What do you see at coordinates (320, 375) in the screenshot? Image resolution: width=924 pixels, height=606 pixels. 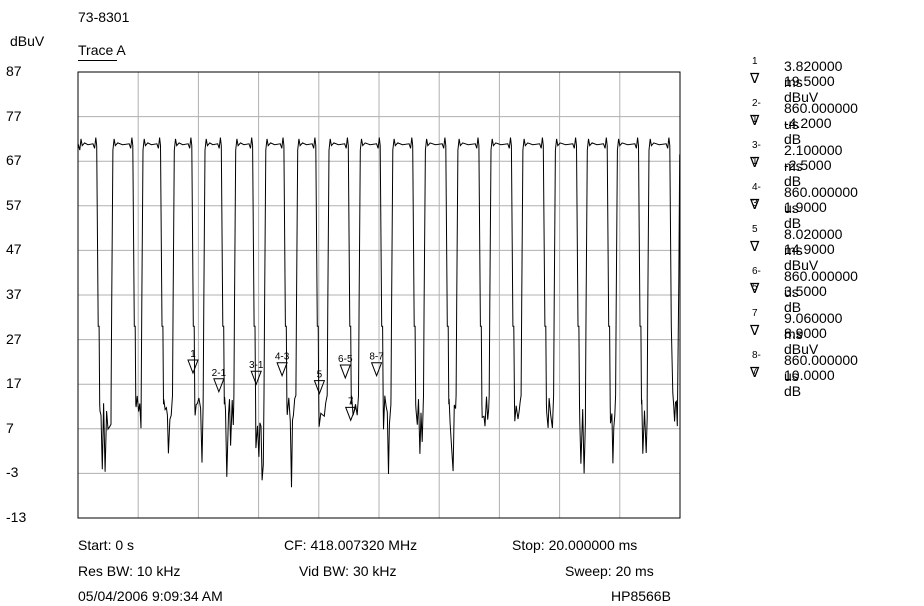 I see `marker-label: 5` at bounding box center [320, 375].